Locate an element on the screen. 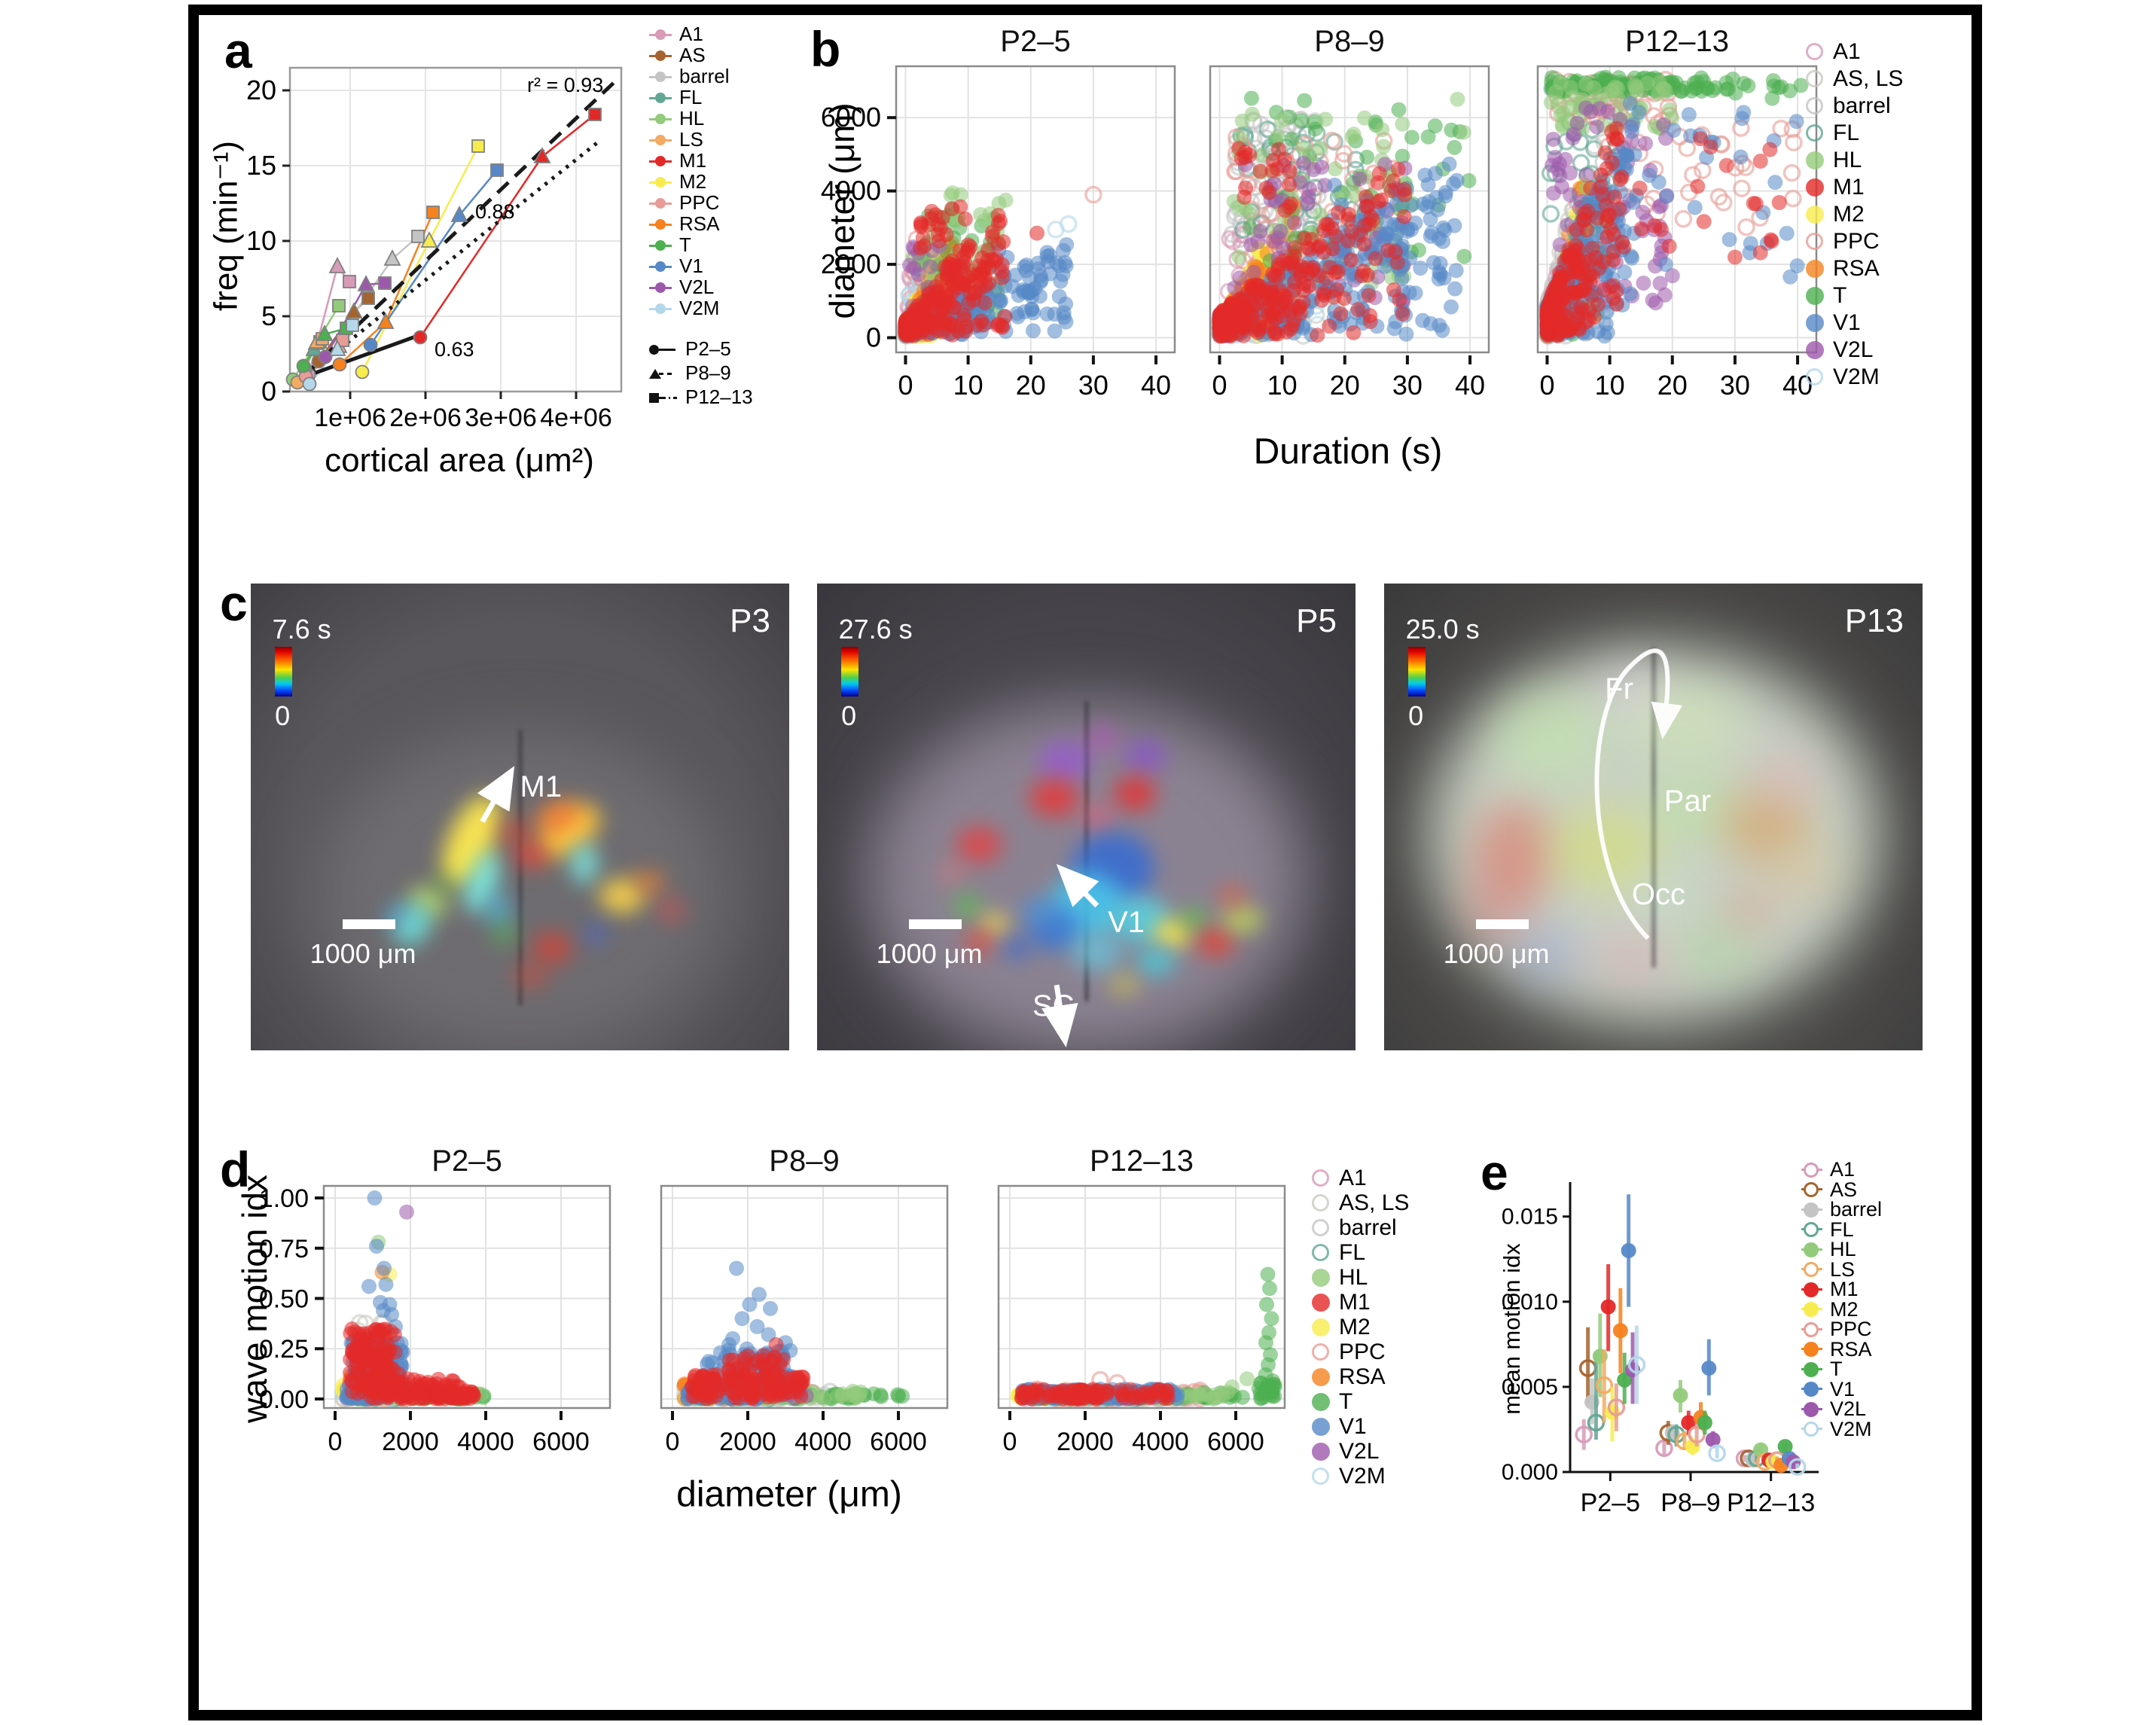 The image size is (2156, 1725). panel-a-ytick: 5 is located at coordinates (268, 315).